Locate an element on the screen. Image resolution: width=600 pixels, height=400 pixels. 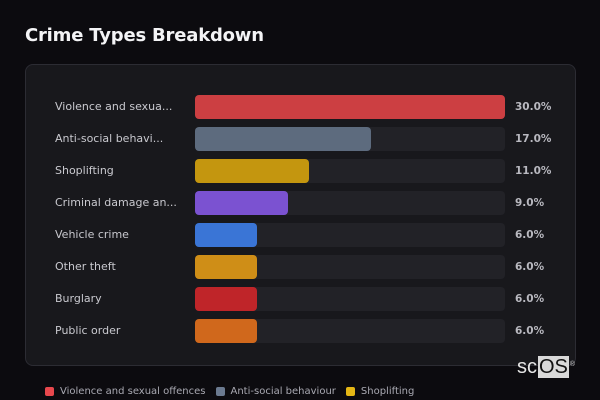
bar-row: Other theft 6.0% is located at coordinates (300, 267).